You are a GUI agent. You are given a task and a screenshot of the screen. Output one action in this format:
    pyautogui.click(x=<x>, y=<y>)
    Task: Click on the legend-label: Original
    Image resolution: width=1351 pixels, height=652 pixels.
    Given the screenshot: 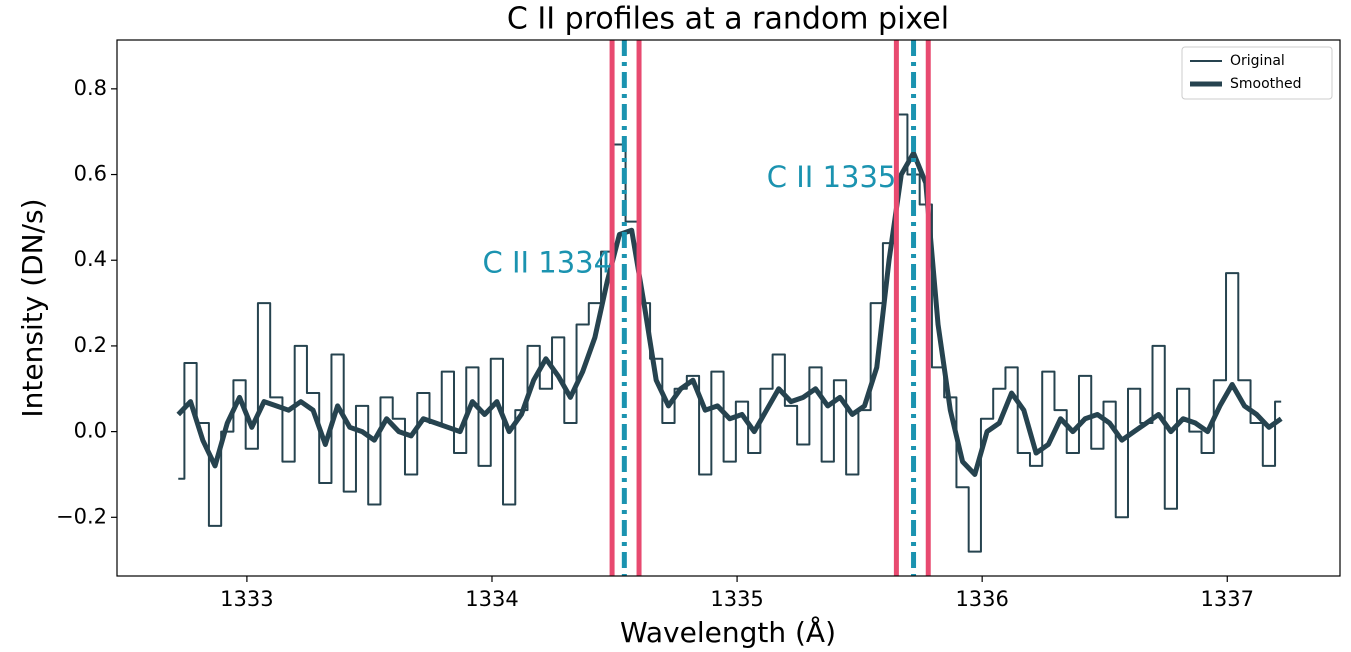 What is the action you would take?
    pyautogui.click(x=1257, y=61)
    